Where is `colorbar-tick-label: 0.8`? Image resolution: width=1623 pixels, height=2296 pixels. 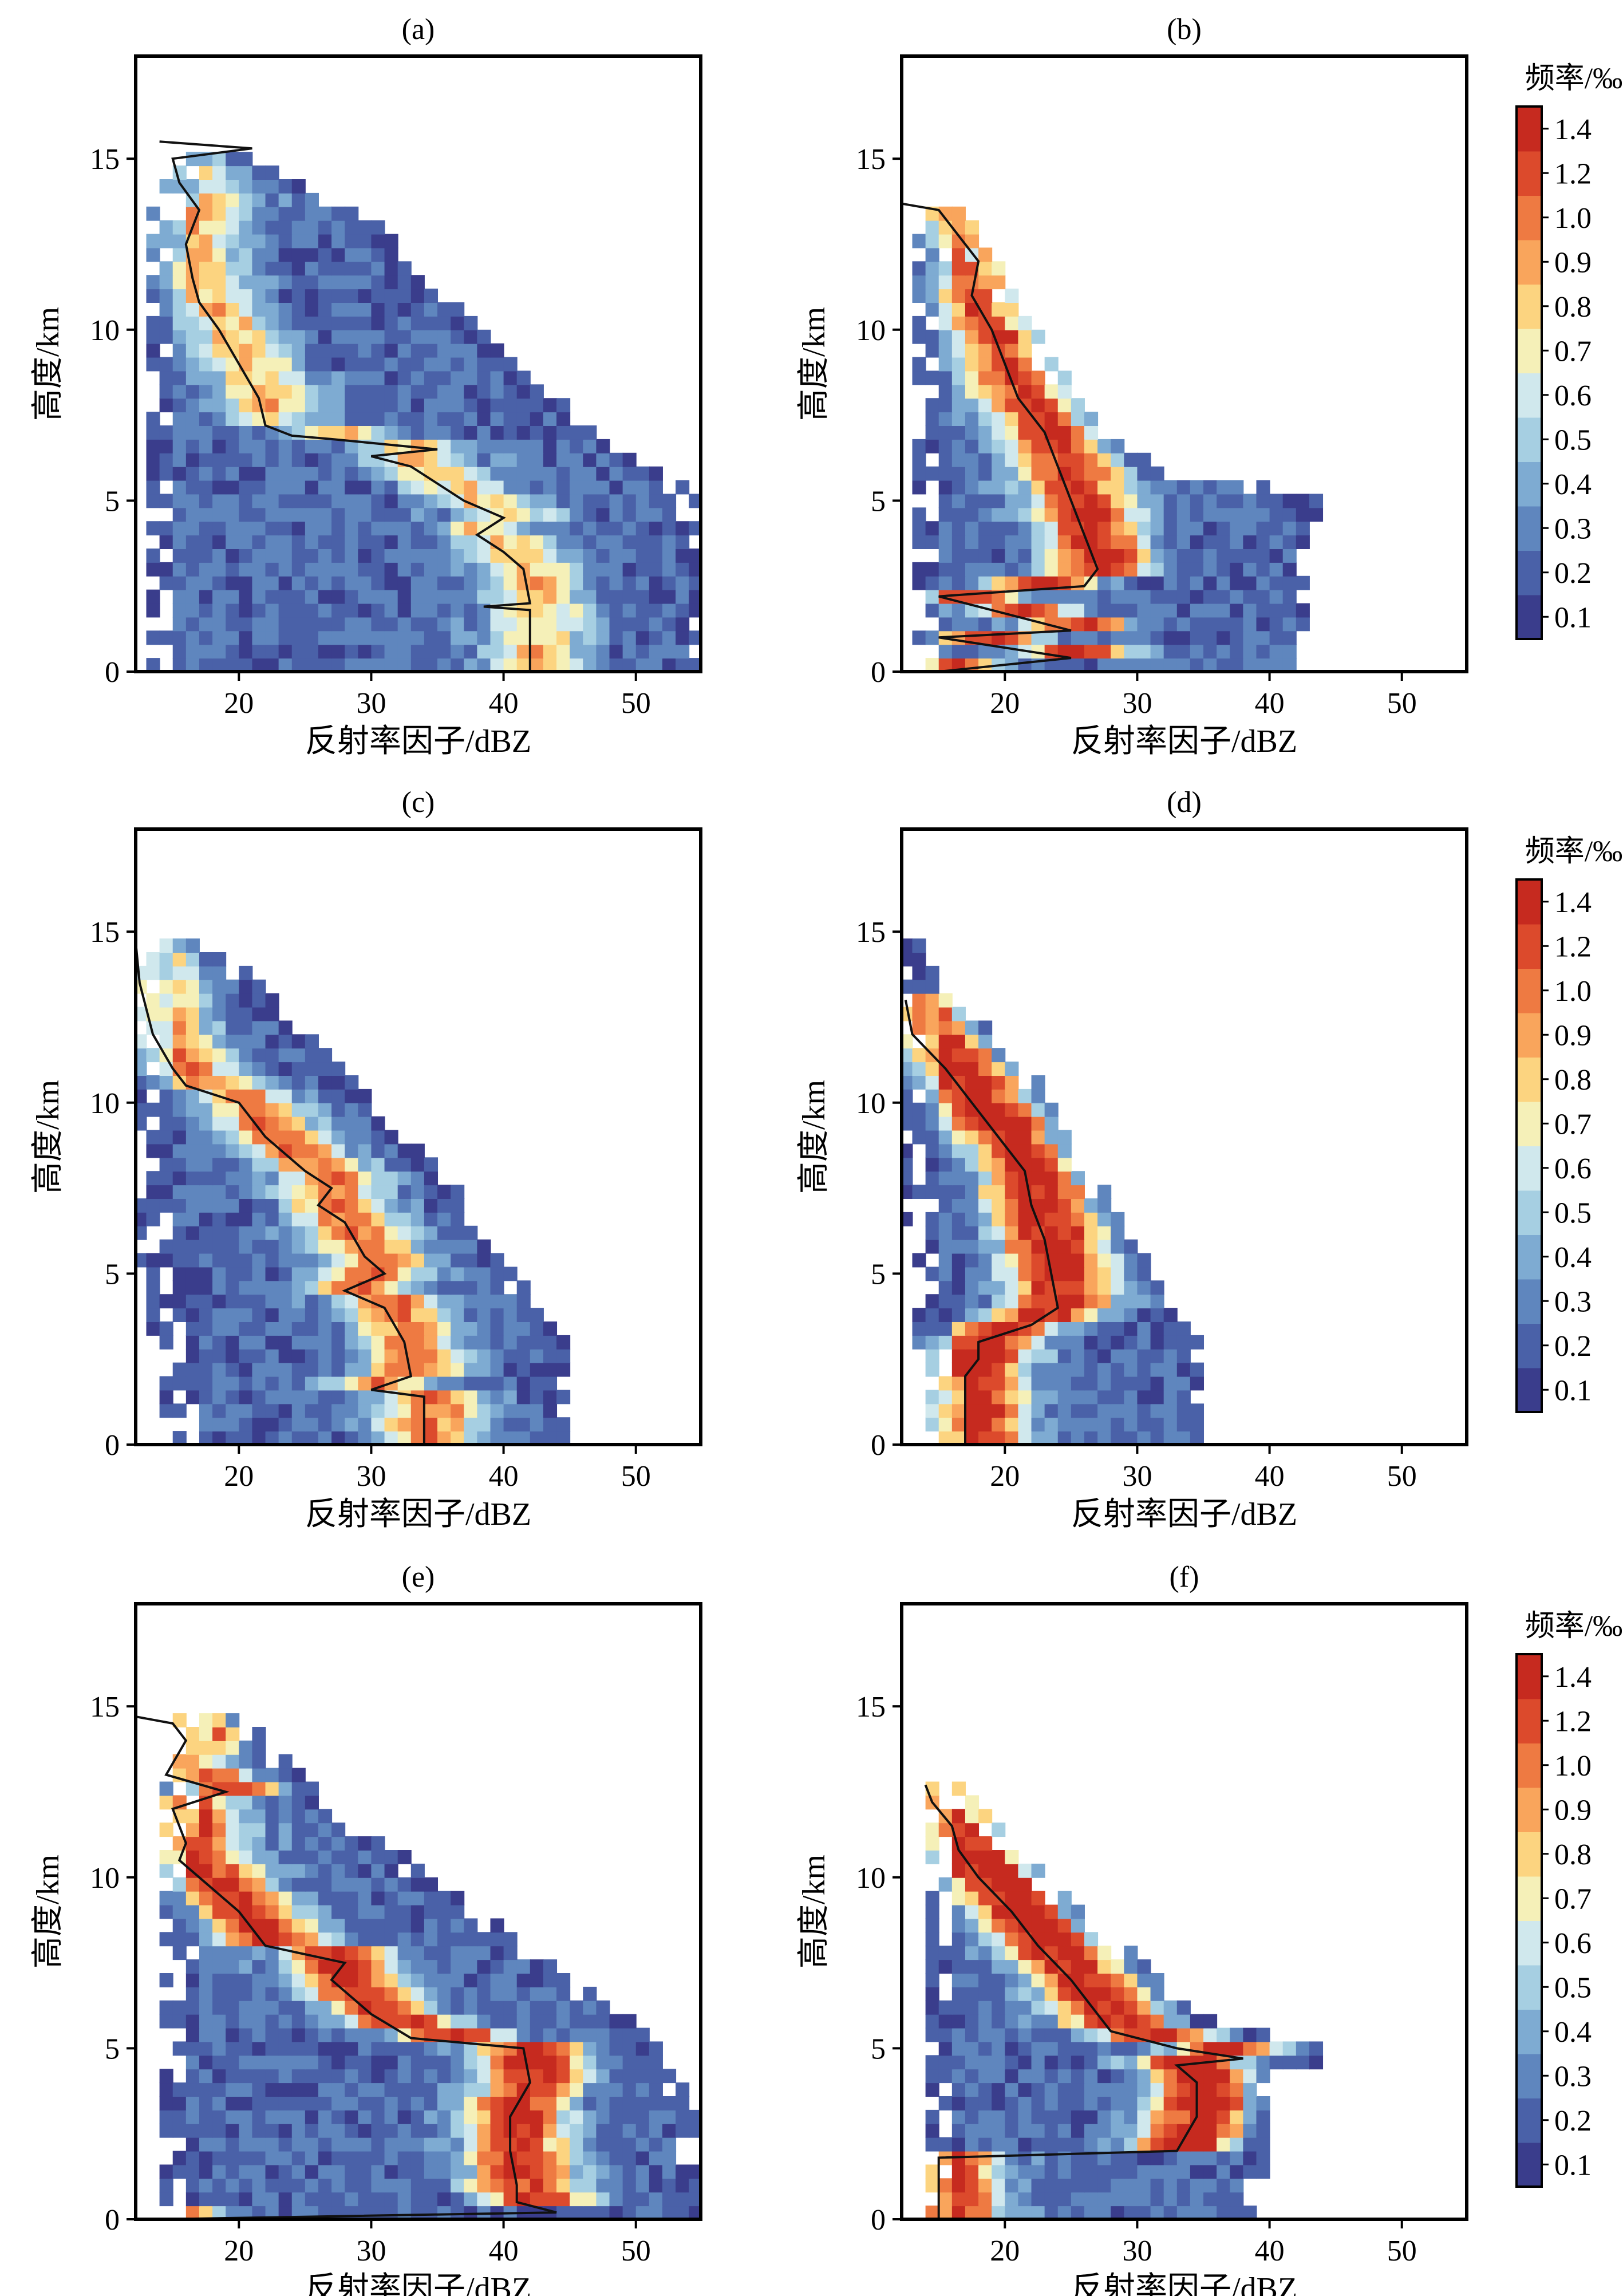
colorbar-tick-label: 0.8 is located at coordinates (1573, 307).